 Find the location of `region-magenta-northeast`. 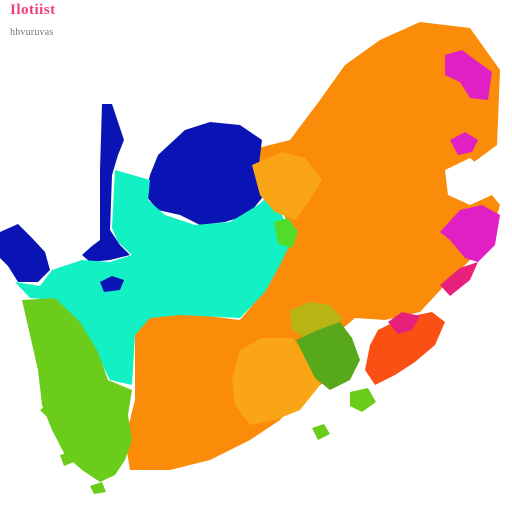

region-magenta-northeast is located at coordinates (468, 75).